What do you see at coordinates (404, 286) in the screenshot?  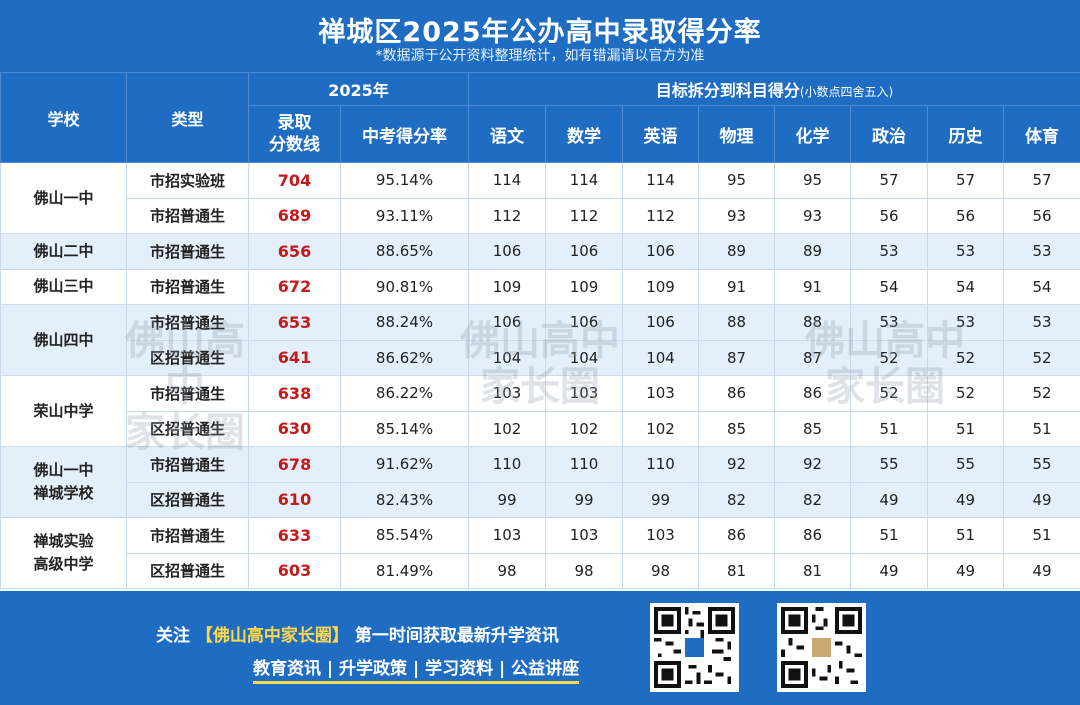 I see `score-rate: 90.81%` at bounding box center [404, 286].